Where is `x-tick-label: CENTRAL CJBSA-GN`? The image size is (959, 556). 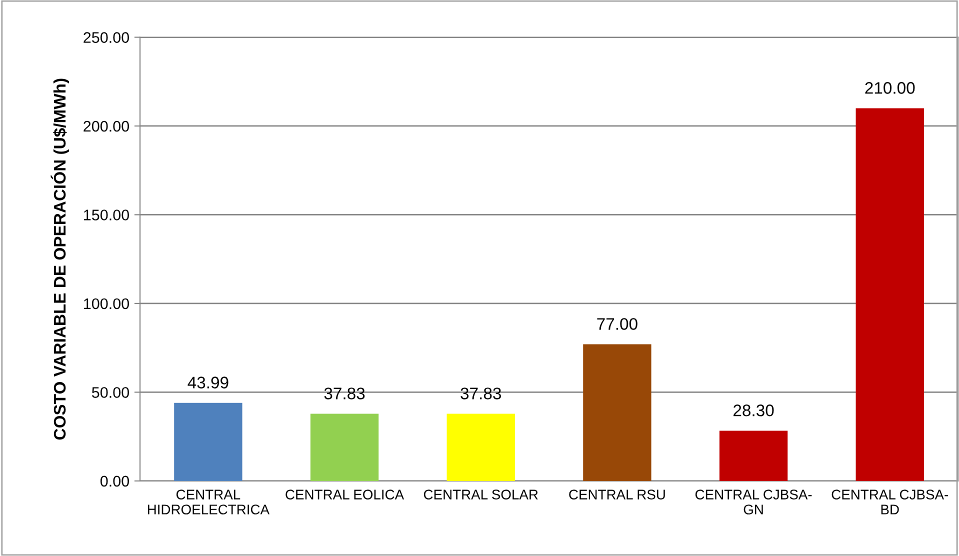
x-tick-label: CENTRAL CJBSA-GN is located at coordinates (753, 502).